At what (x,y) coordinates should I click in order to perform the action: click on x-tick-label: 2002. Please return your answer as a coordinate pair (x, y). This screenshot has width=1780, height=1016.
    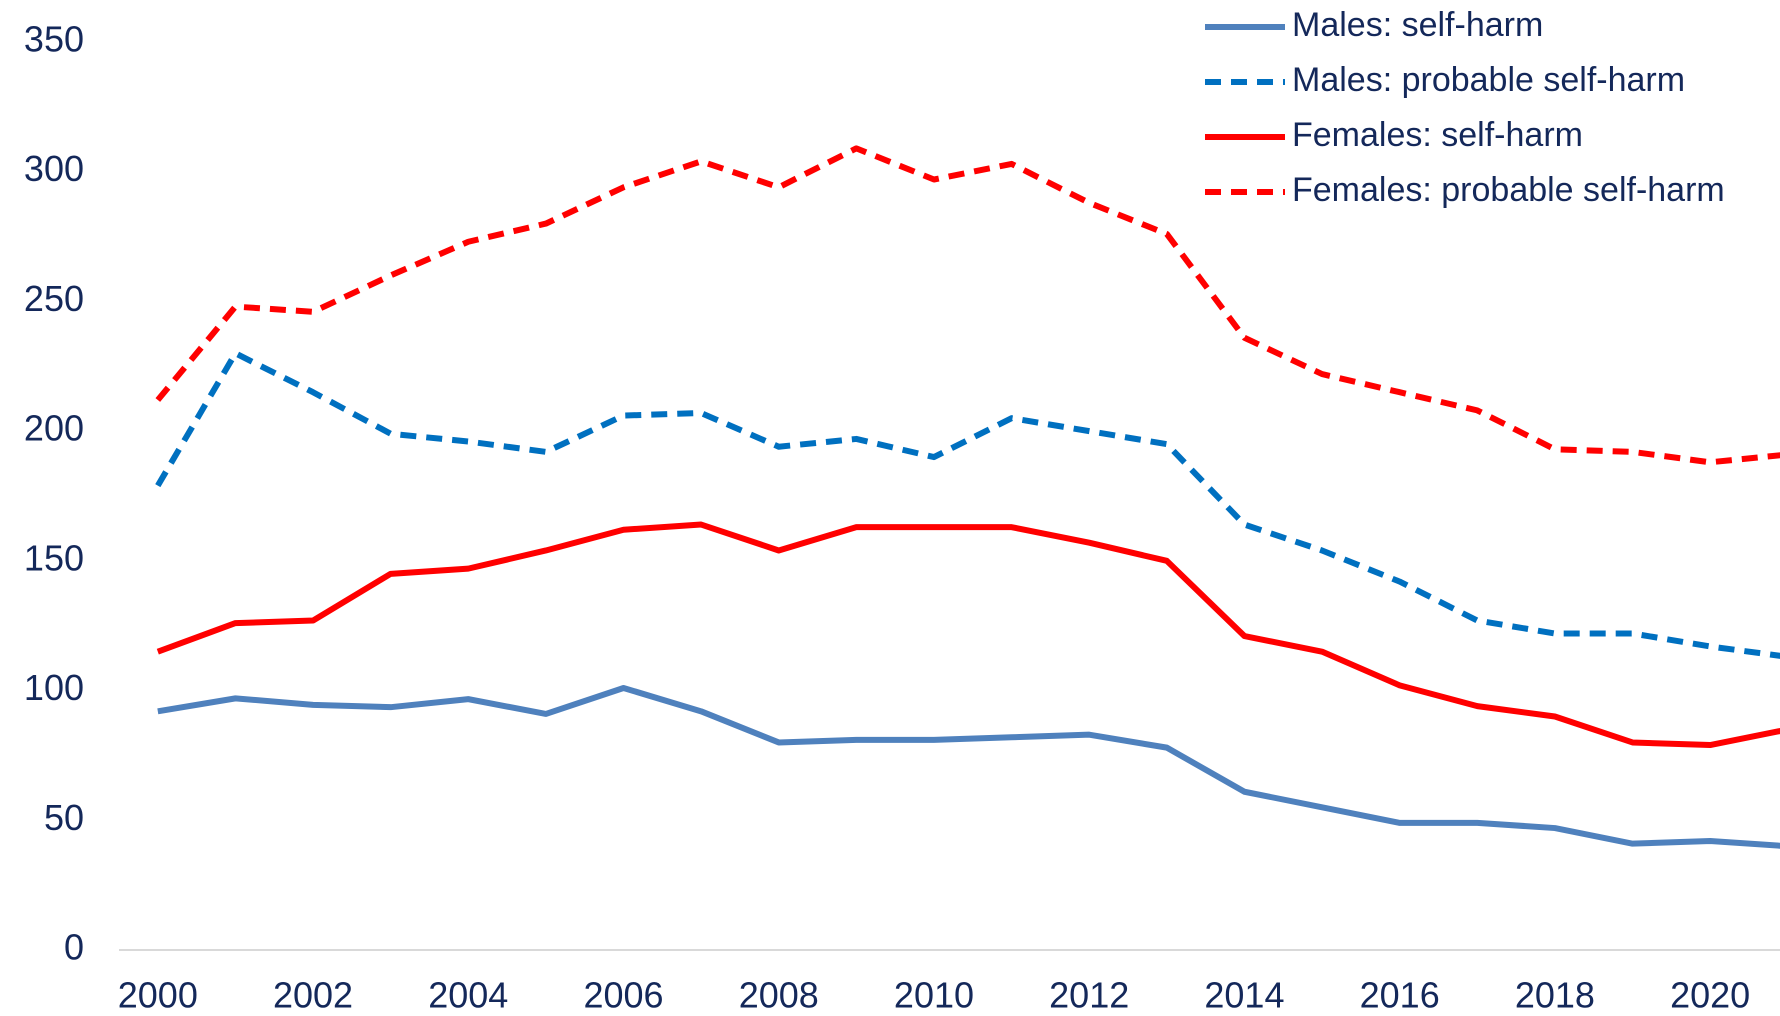
    Looking at the image, I should click on (313, 995).